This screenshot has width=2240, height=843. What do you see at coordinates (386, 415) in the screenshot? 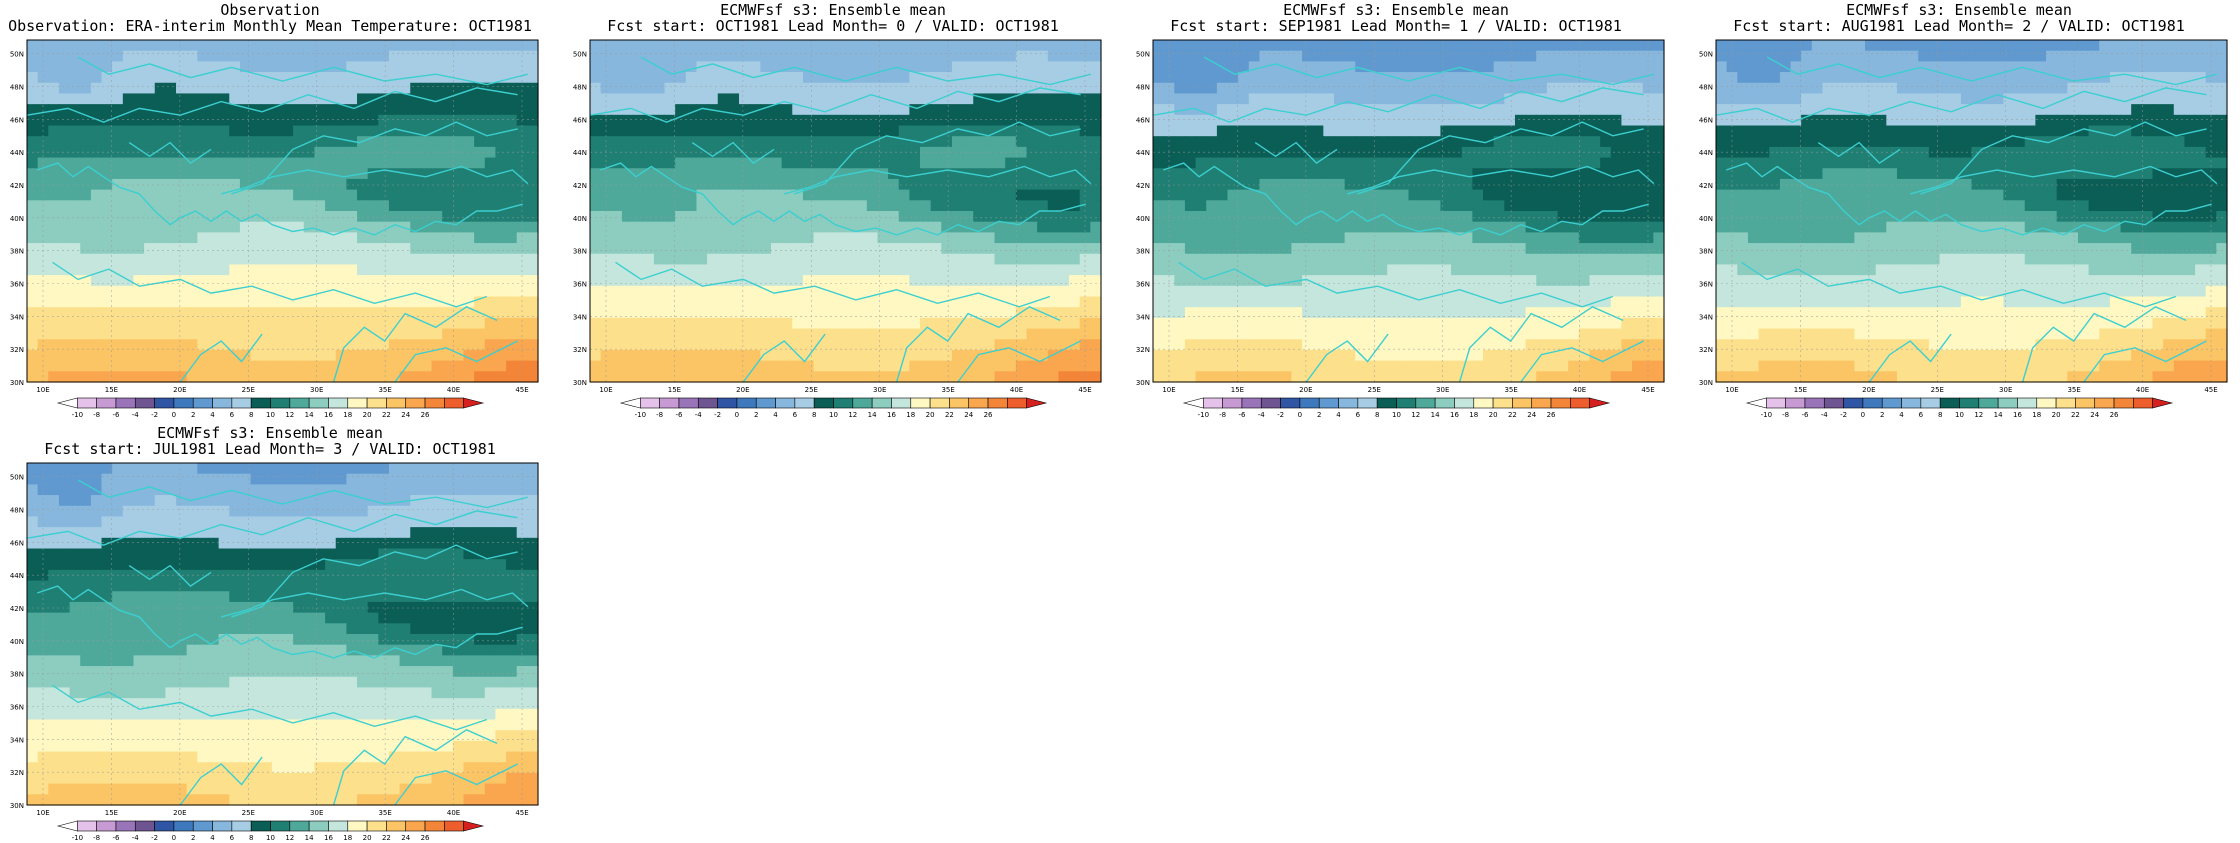
I see `colorbar-tick-label: 22` at bounding box center [386, 415].